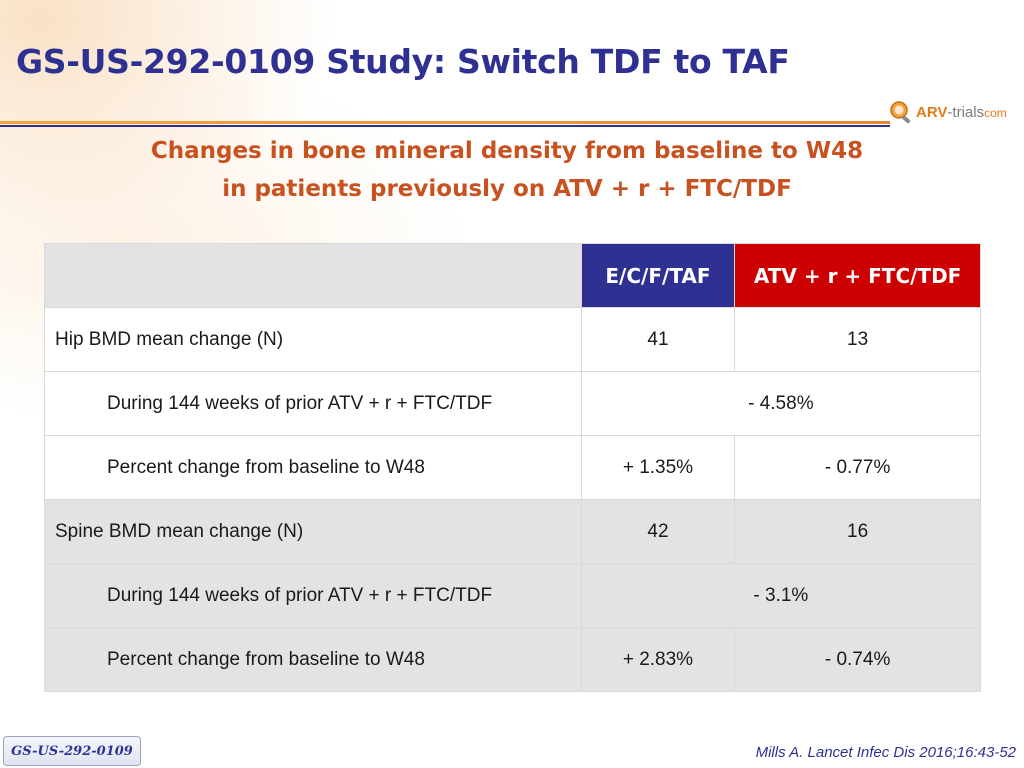 This screenshot has height=768, width=1024. Describe the element at coordinates (313, 339) in the screenshot. I see `row-label: Hip BMD mean change (N)` at that location.